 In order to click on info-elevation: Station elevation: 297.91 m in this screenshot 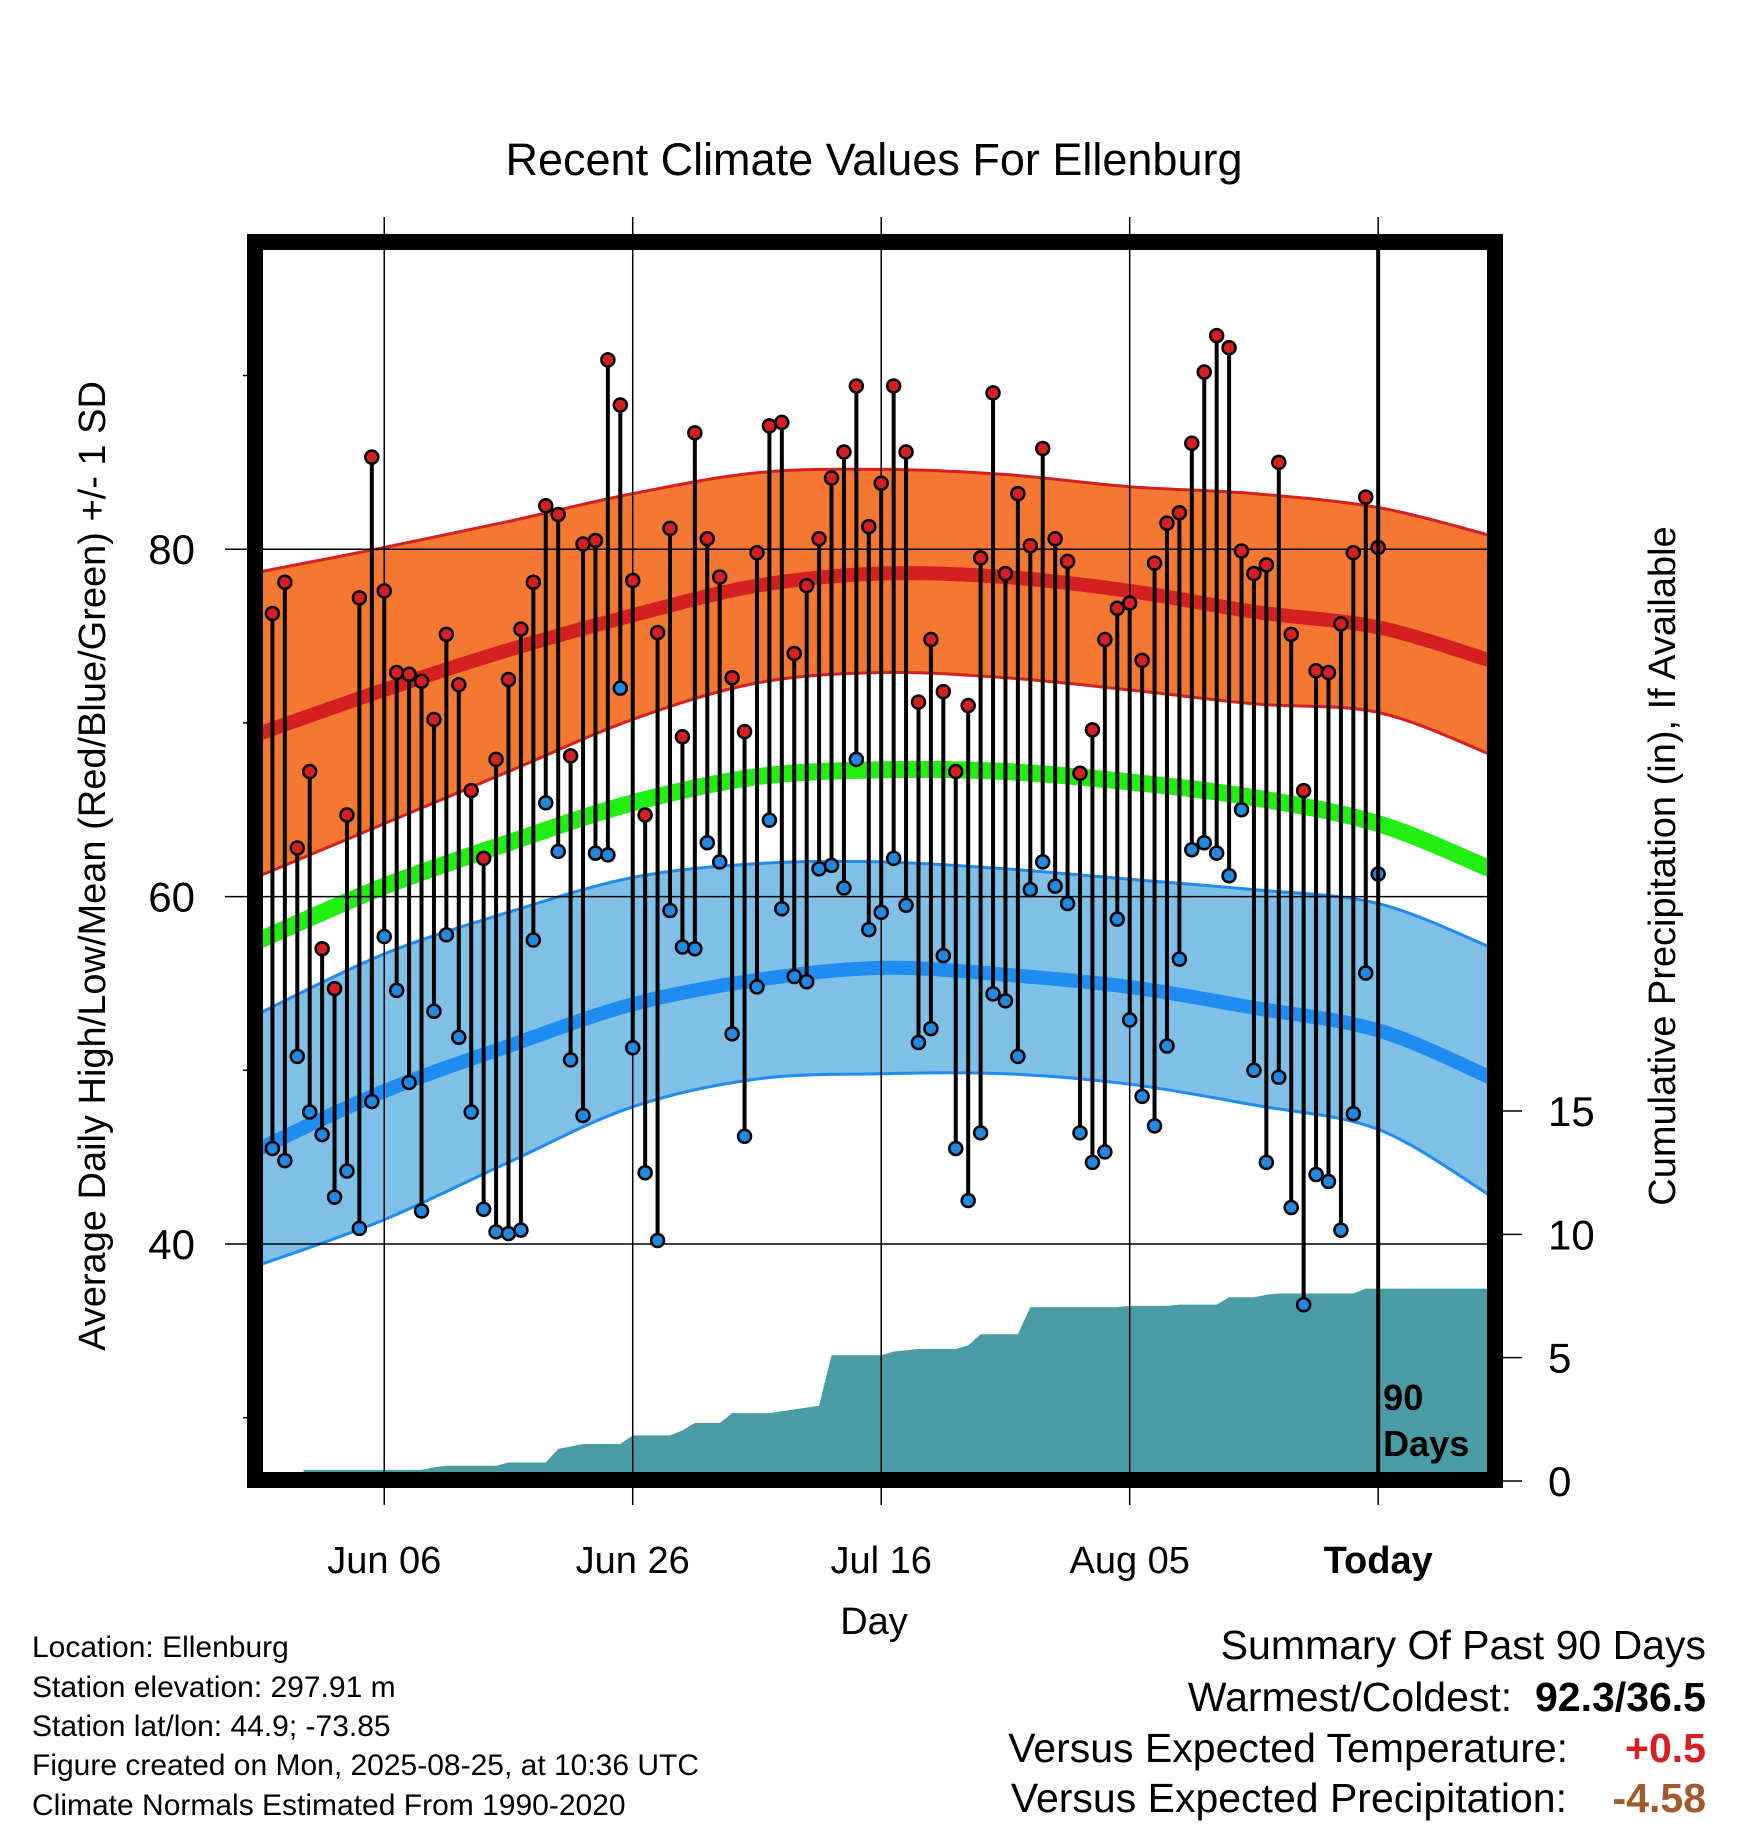, I will do `click(214, 1687)`.